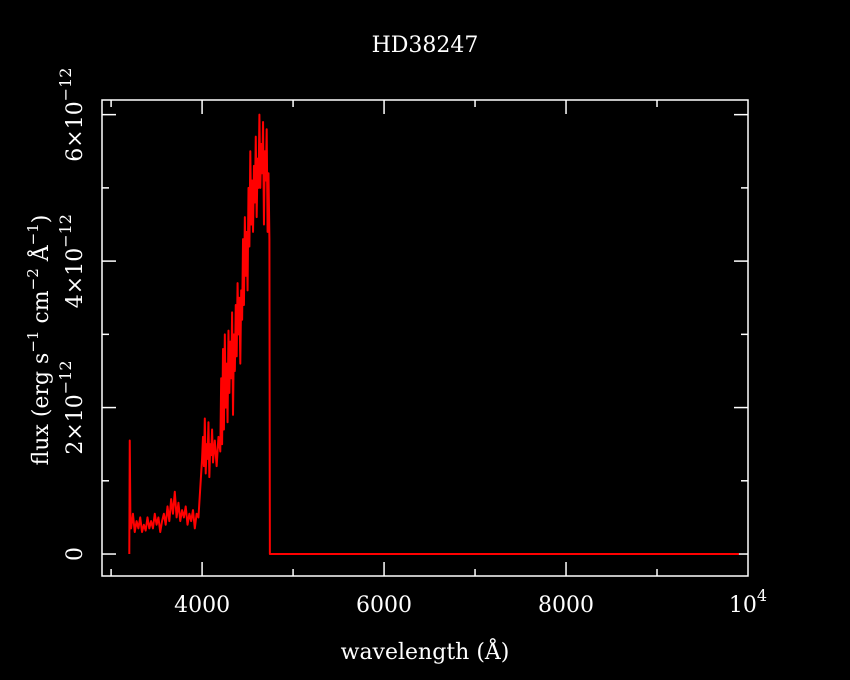 Image resolution: width=850 pixels, height=680 pixels. What do you see at coordinates (202, 605) in the screenshot?
I see `x-tick-label: 4000` at bounding box center [202, 605].